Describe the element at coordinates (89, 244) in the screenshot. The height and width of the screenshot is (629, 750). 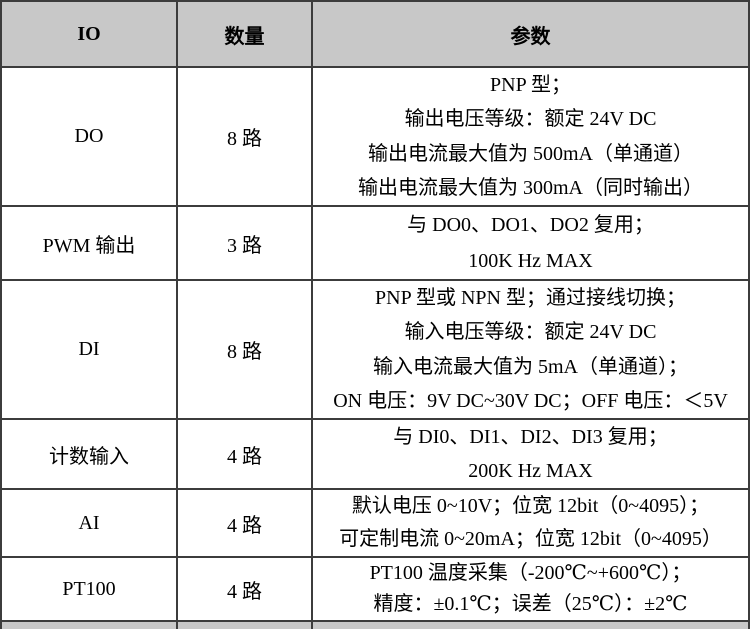
I see `io-cell: PWM 输出` at that location.